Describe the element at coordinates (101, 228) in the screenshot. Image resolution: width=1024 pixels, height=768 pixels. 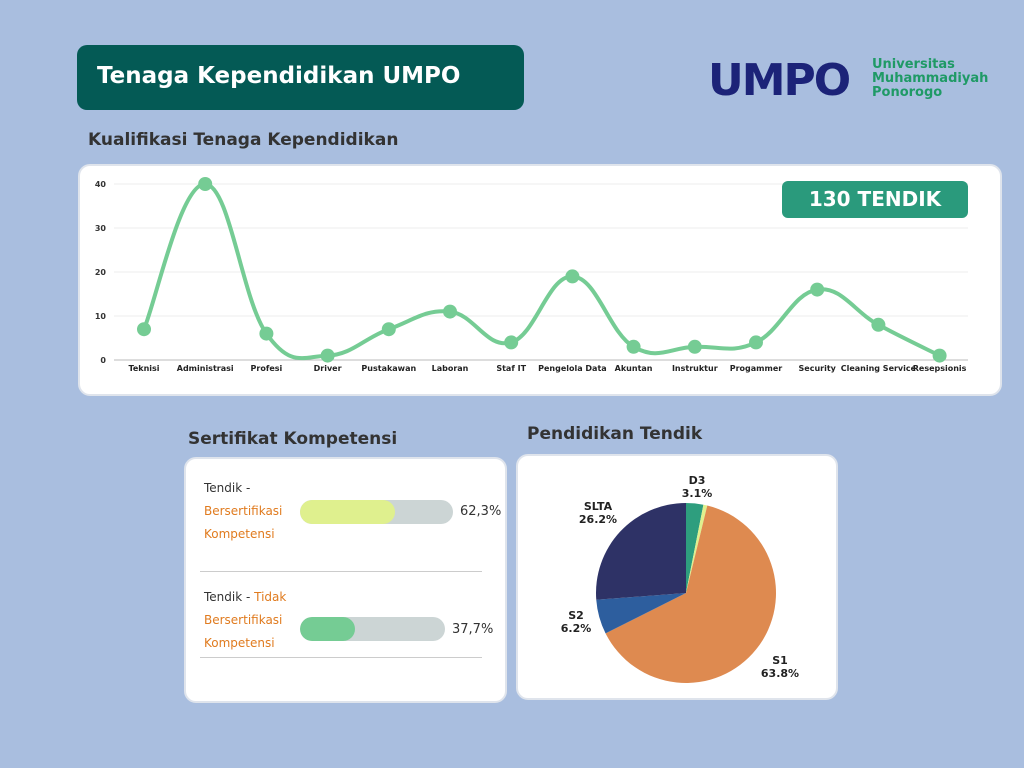
I see `y-tick-label: 30` at that location.